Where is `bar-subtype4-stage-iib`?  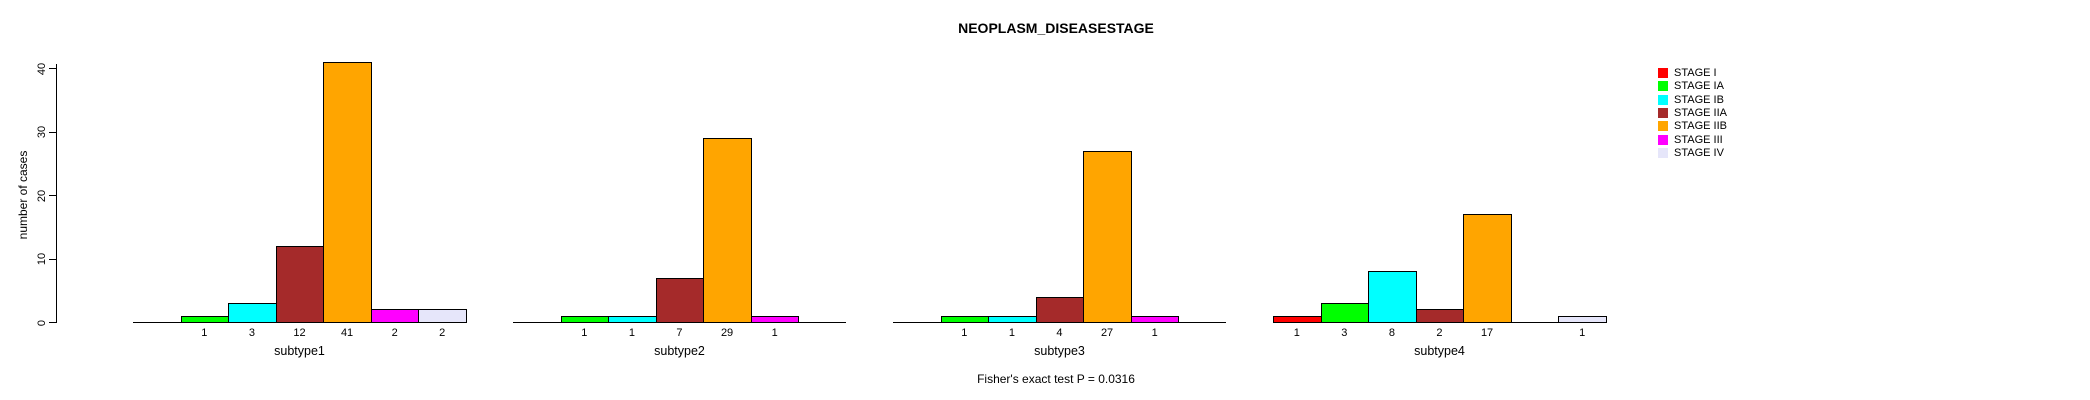 bar-subtype4-stage-iib is located at coordinates (1487, 268).